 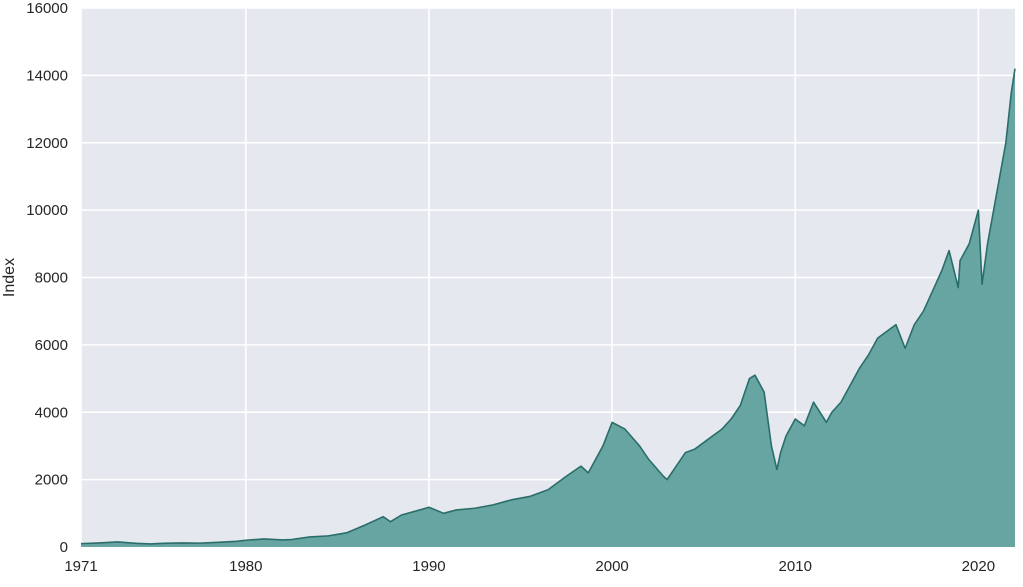 I want to click on x-tick-label: 1990, so click(x=428, y=566).